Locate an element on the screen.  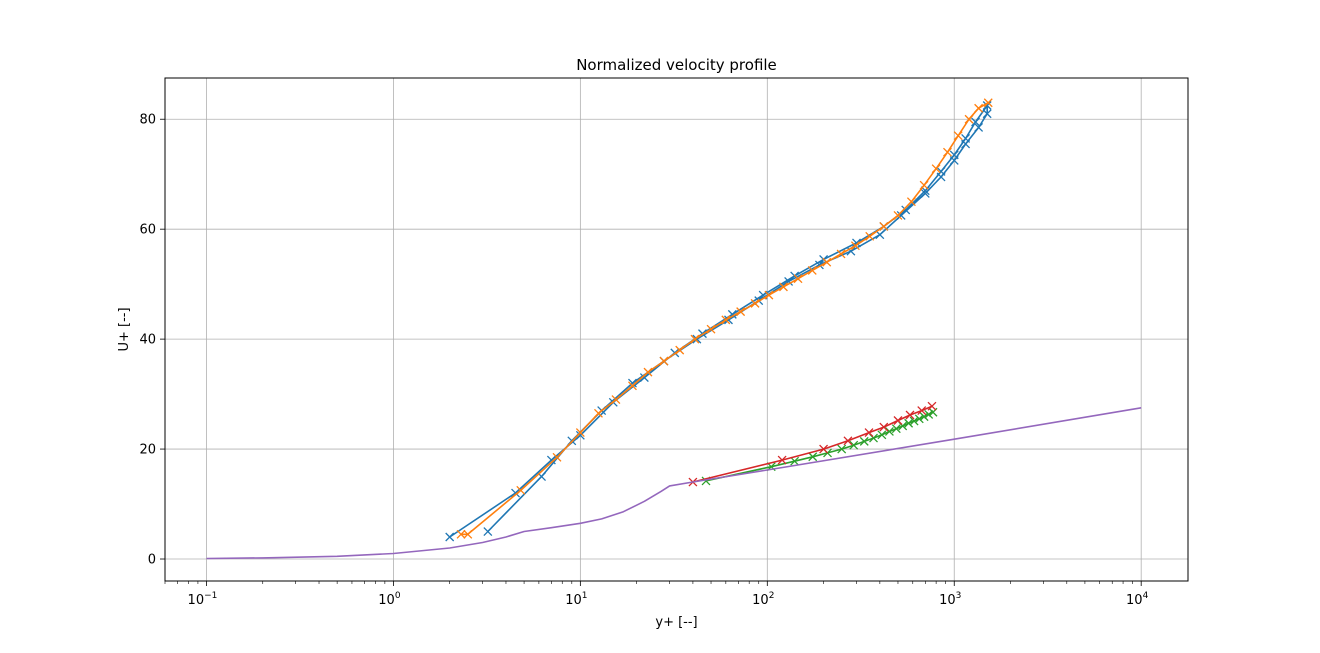
x-tick-label: 10⁴ is located at coordinates (1137, 599).